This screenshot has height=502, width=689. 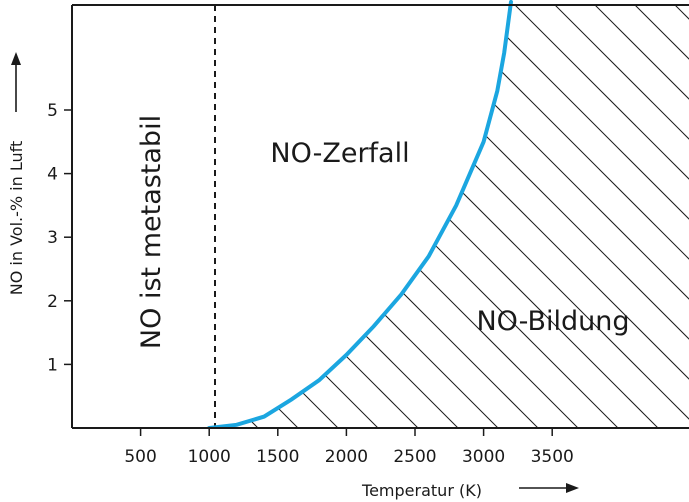 What do you see at coordinates (483, 457) in the screenshot?
I see `x-tick-label: 3000` at bounding box center [483, 457].